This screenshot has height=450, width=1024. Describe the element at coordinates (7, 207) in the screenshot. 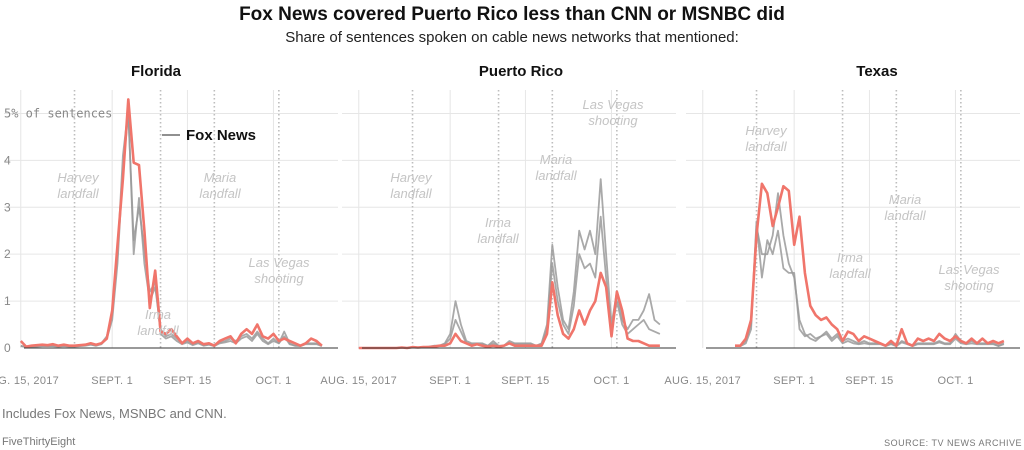

I see `y-tick-label: 3` at that location.